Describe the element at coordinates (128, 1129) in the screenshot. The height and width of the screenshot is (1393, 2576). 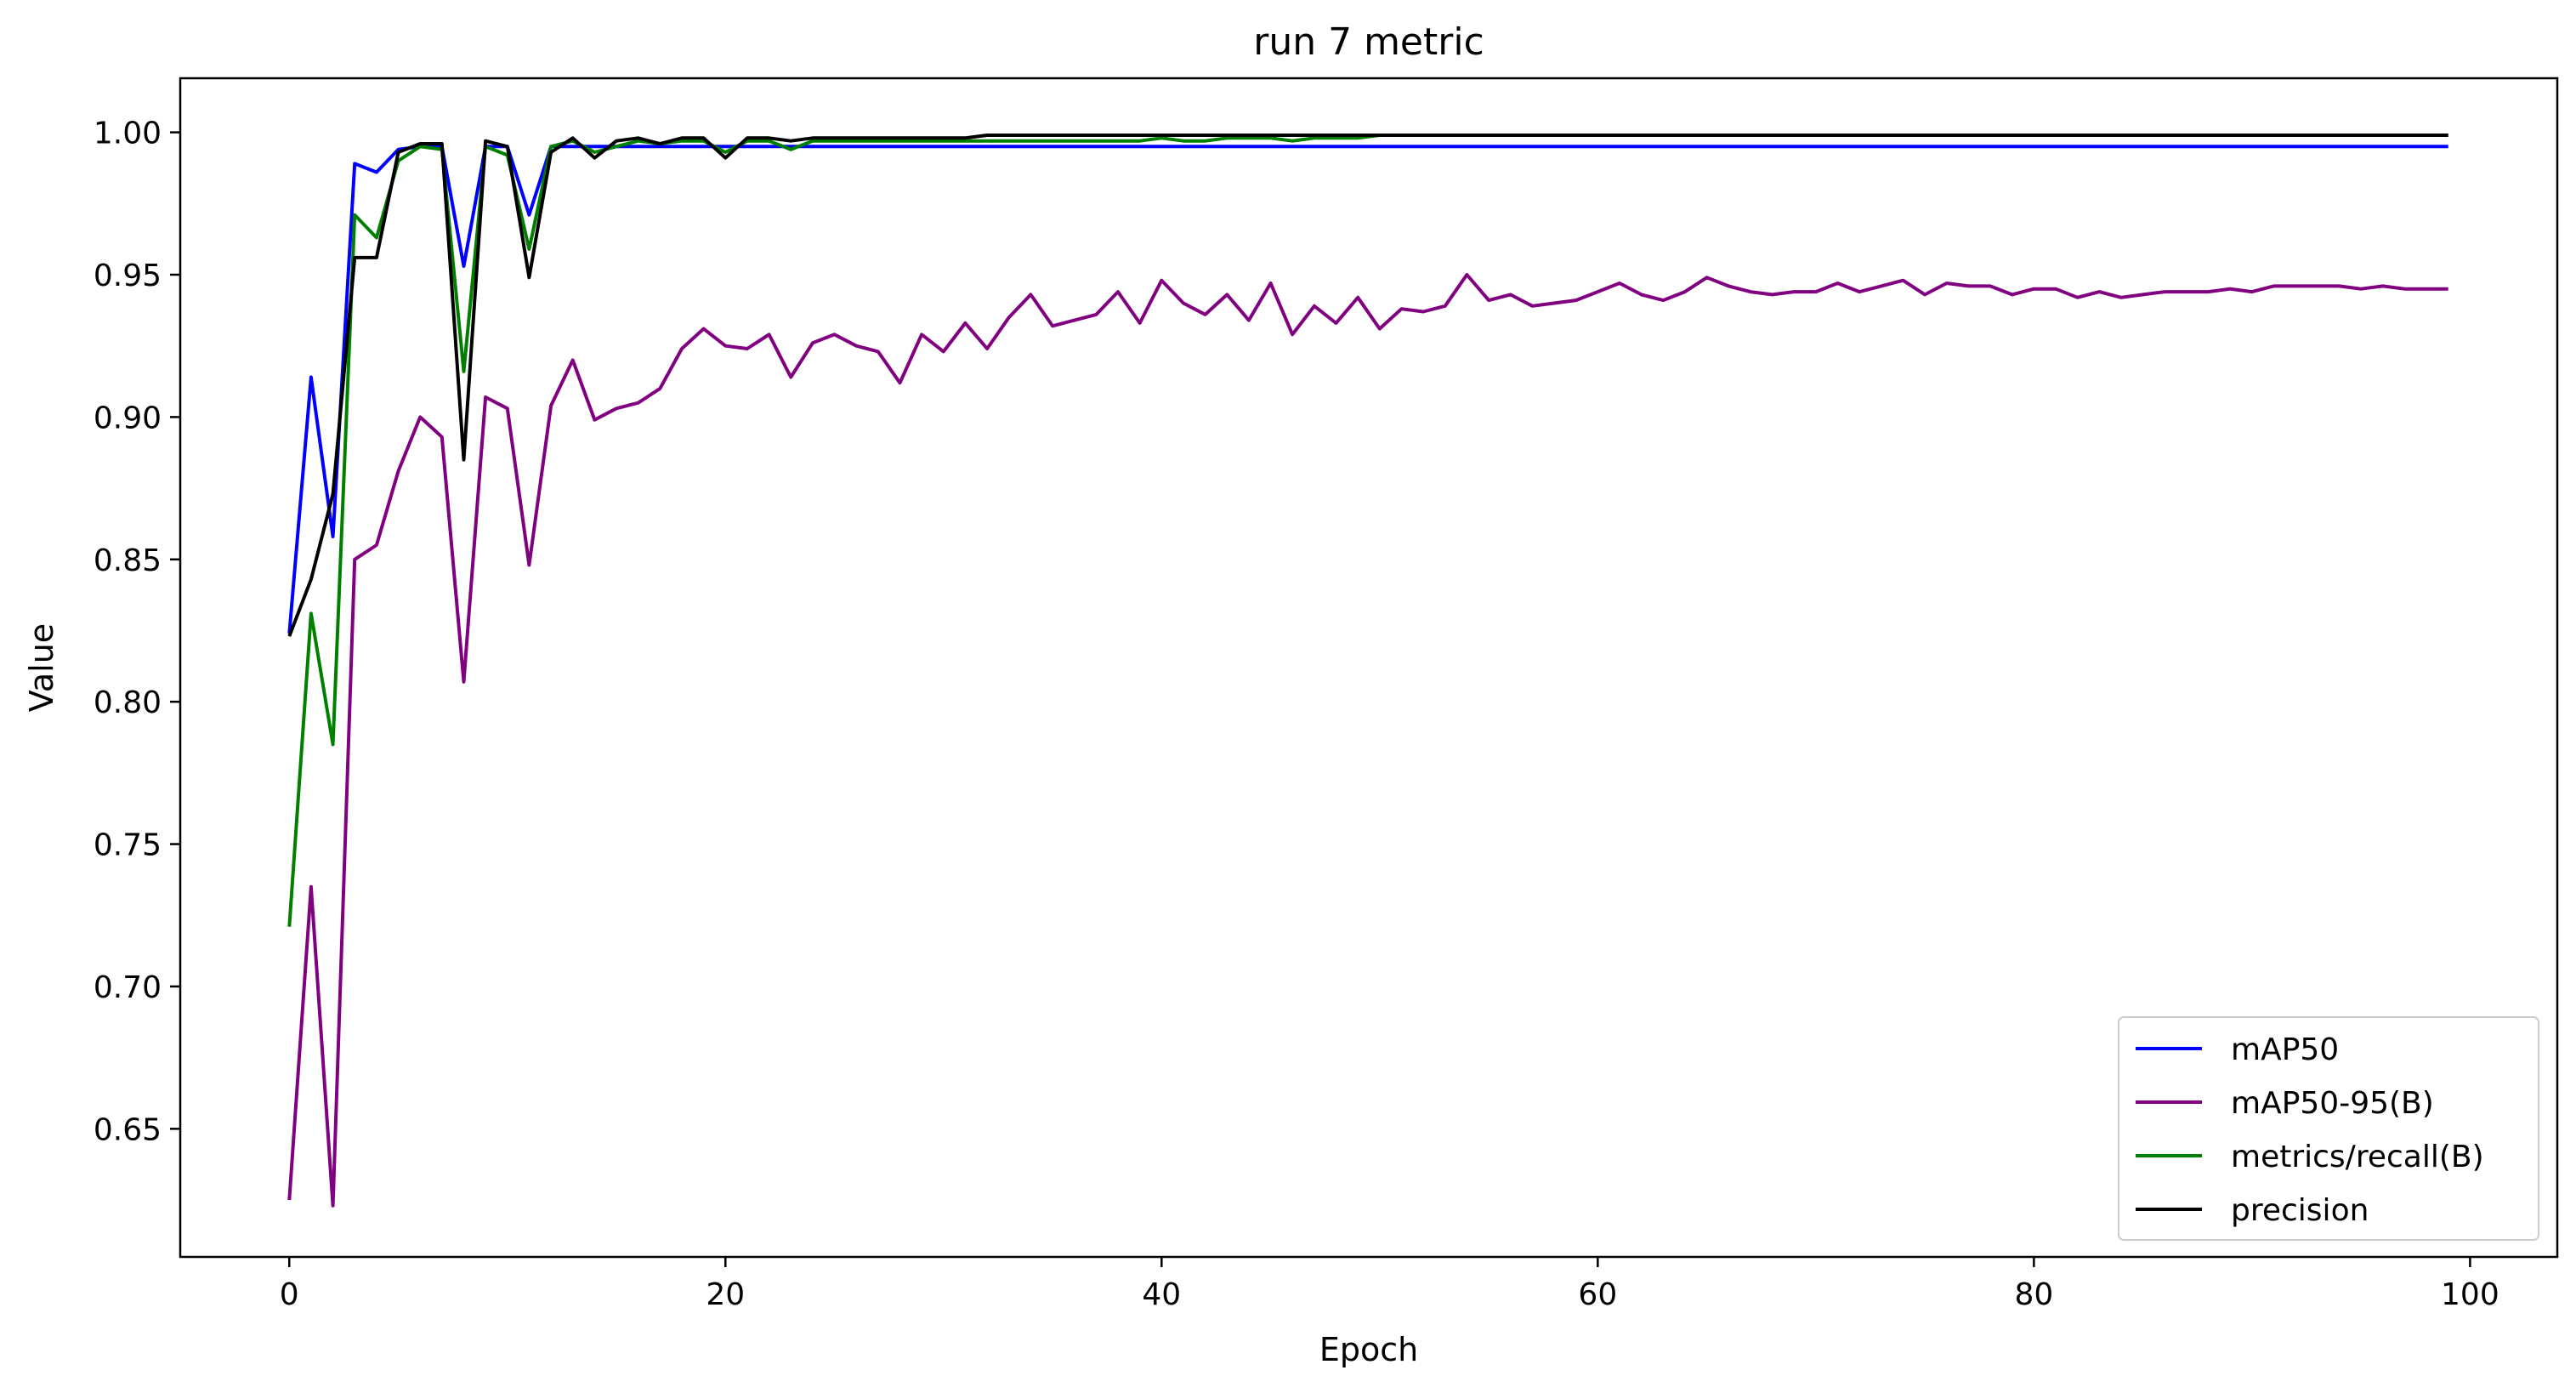
I see `y-tick-label: 0.65` at that location.